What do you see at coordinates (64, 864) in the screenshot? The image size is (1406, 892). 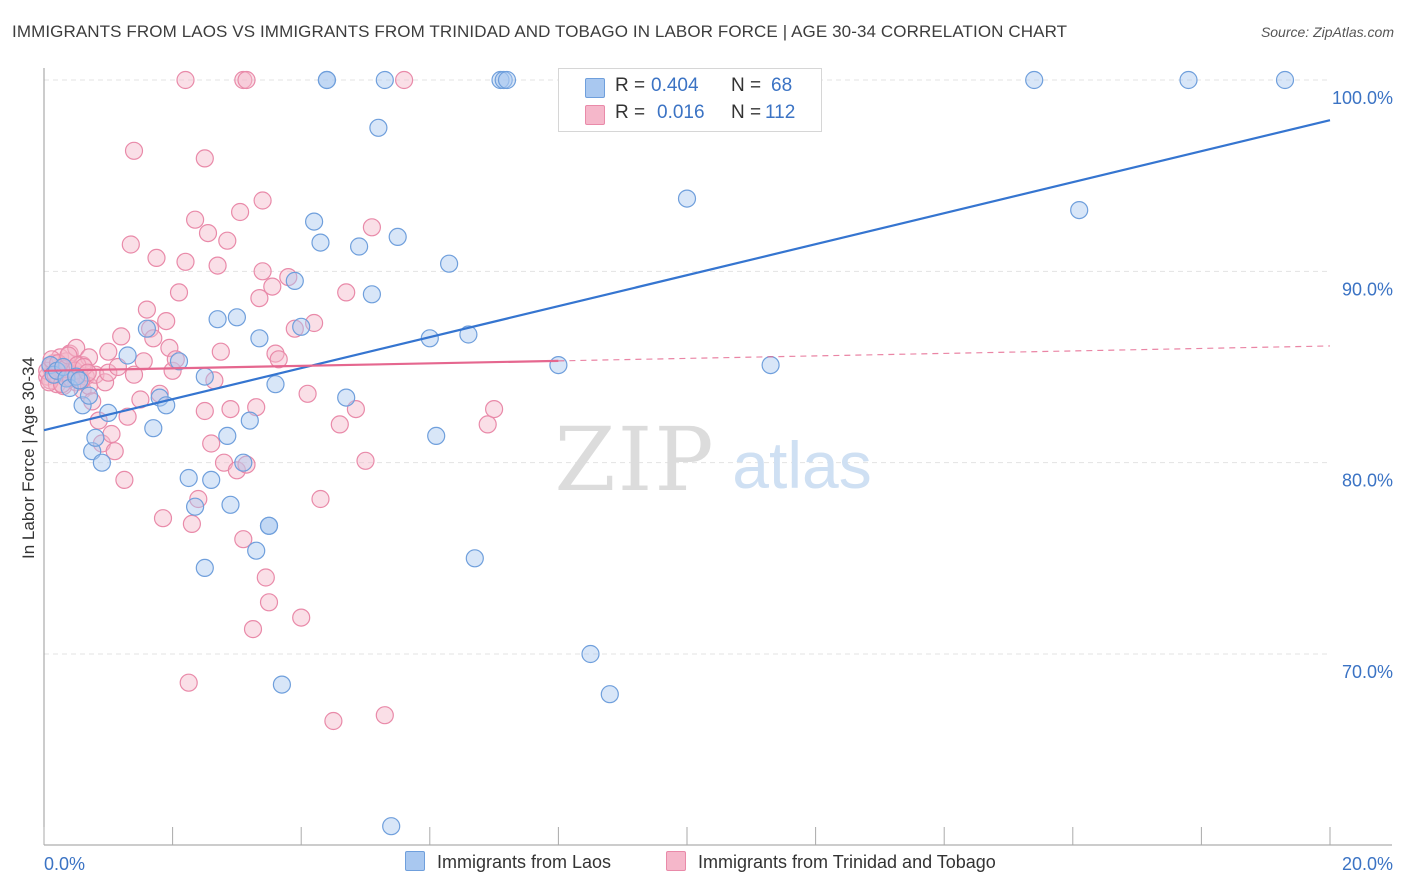 I see `x-tick-label: 0.0%` at bounding box center [64, 864].